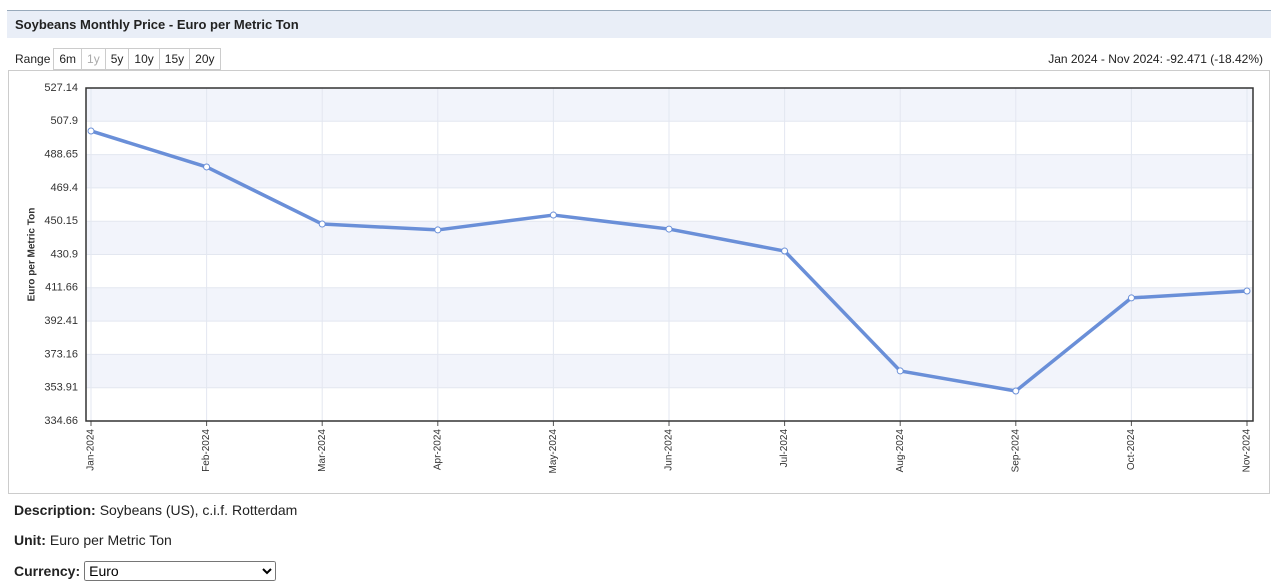  I want to click on unit-row: Unit: Euro per Metric Ton, so click(93, 540).